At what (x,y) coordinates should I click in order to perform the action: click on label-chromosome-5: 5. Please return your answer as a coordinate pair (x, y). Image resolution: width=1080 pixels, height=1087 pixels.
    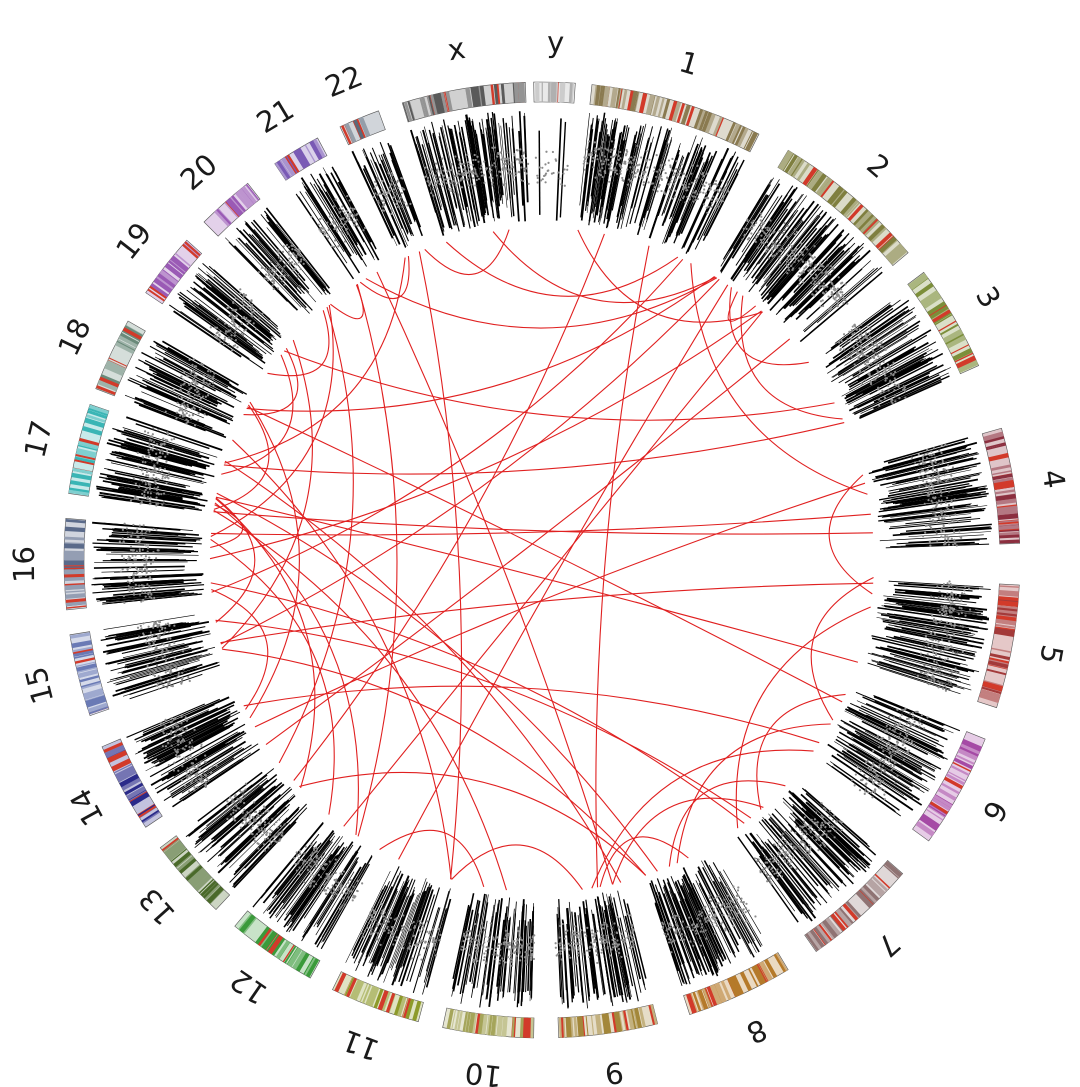
    Looking at the image, I should click on (1051, 654).